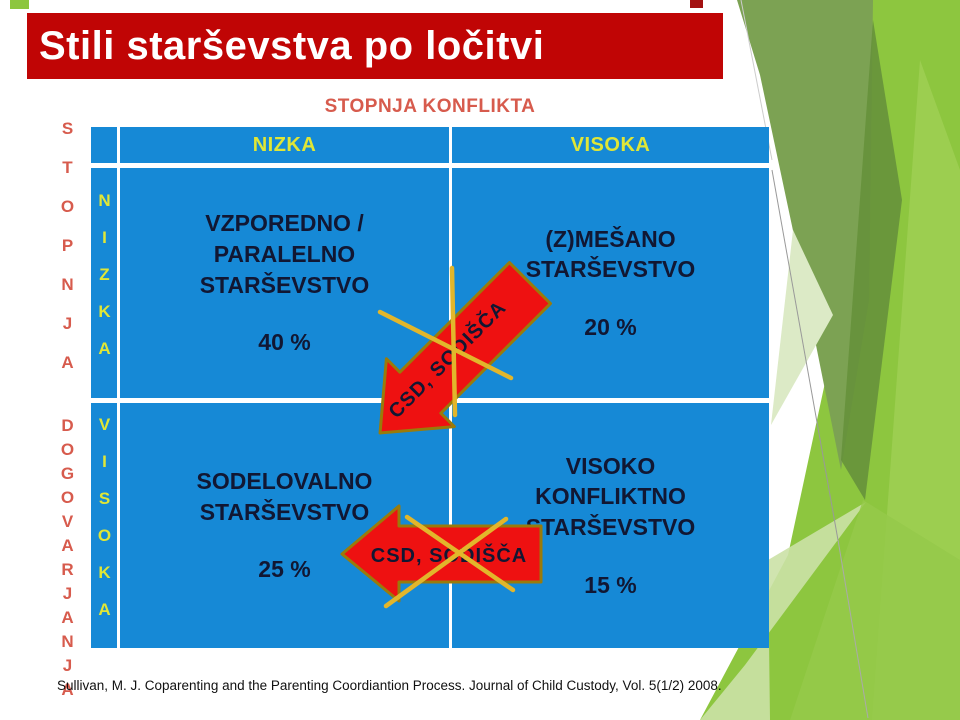 This screenshot has height=720, width=960. I want to click on green-bottom-overlay, so click(875, 610).